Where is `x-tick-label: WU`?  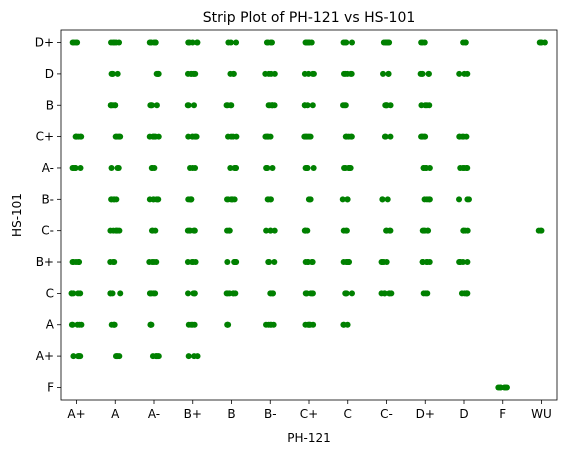 x-tick-label: WU is located at coordinates (541, 414).